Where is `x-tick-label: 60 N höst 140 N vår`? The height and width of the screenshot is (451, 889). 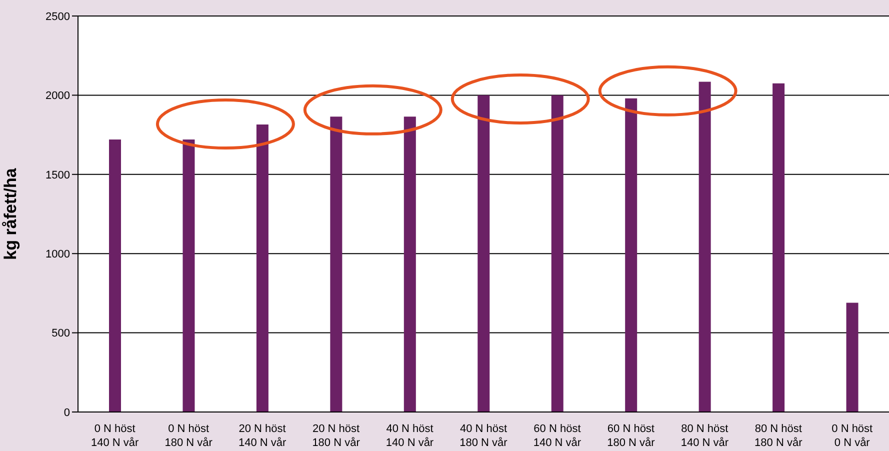 x-tick-label: 60 N höst 140 N vår is located at coordinates (557, 436).